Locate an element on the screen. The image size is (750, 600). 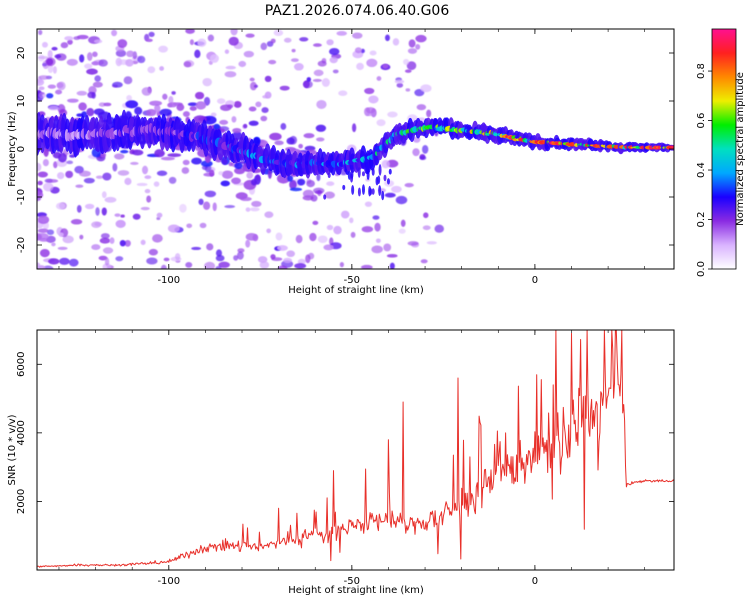
colorbar-tick-label: 0.0 is located at coordinates (701, 269).